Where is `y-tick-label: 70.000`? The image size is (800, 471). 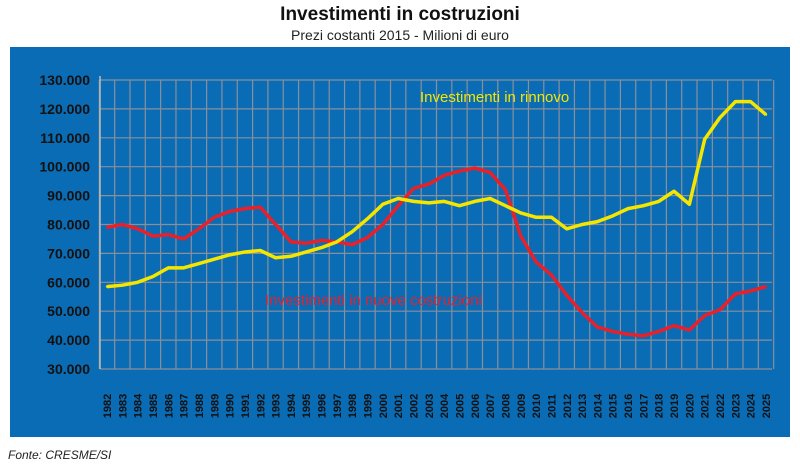 y-tick-label: 70.000 is located at coordinates (68, 253).